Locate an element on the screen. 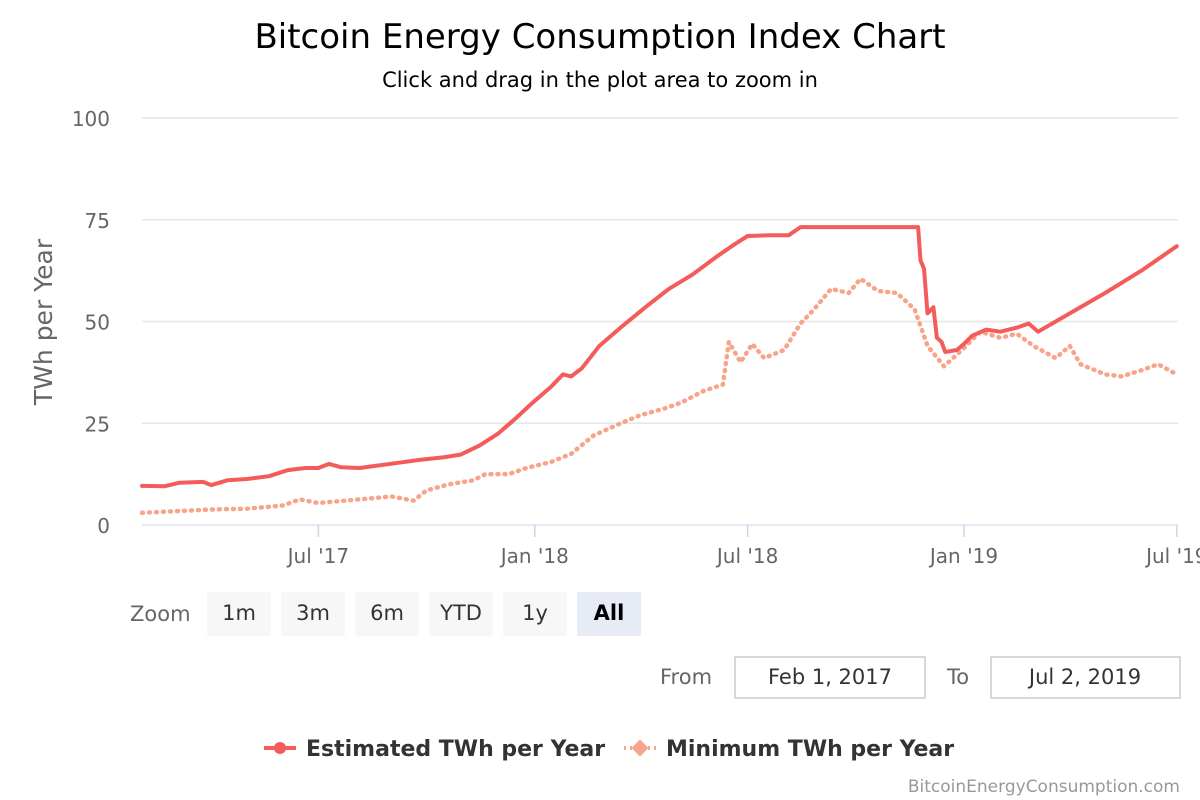 The height and width of the screenshot is (800, 1200). legend-marker-estimated is located at coordinates (280, 748).